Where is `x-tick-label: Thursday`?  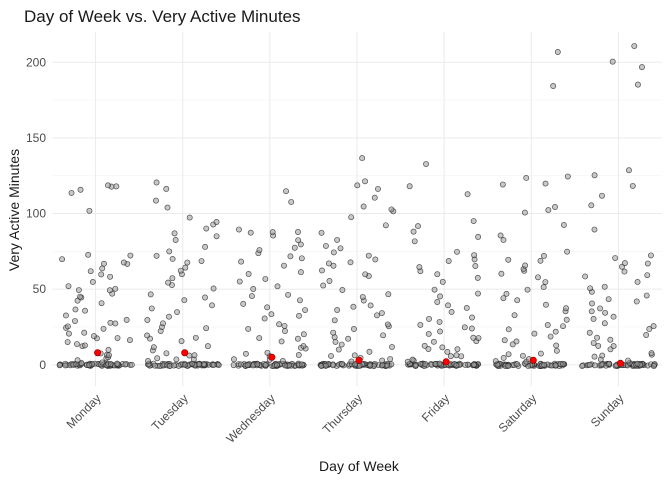
x-tick-label: Thursday is located at coordinates (342, 413).